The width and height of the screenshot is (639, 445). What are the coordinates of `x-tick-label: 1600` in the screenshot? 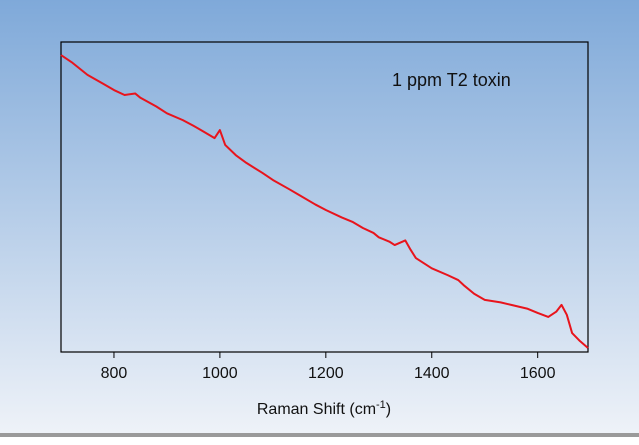 It's located at (538, 373).